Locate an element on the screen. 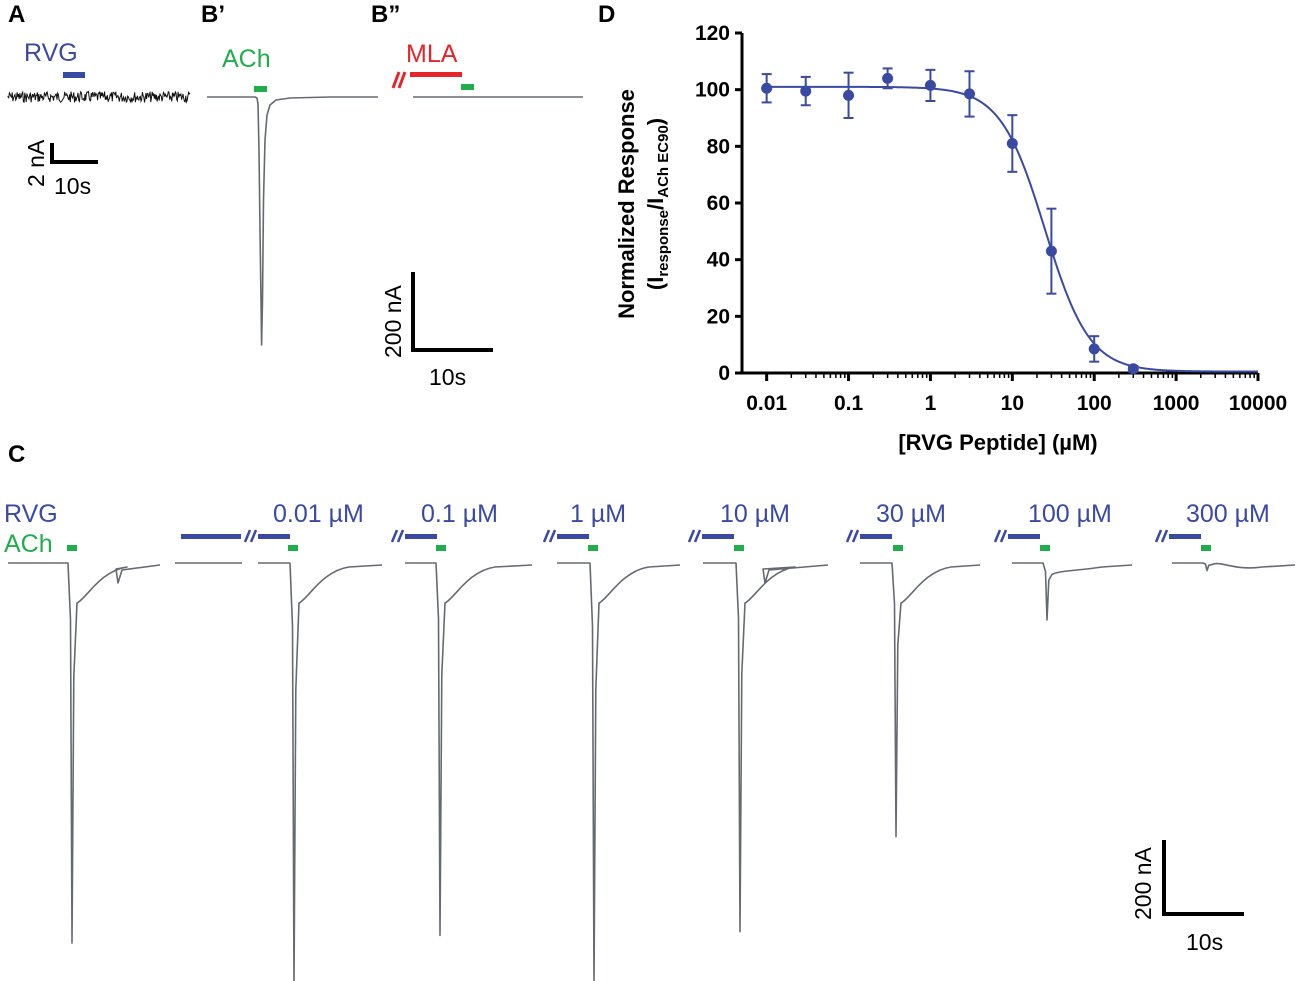 This screenshot has width=1302, height=981. chart-y-tick-label: 80 is located at coordinates (718, 146).